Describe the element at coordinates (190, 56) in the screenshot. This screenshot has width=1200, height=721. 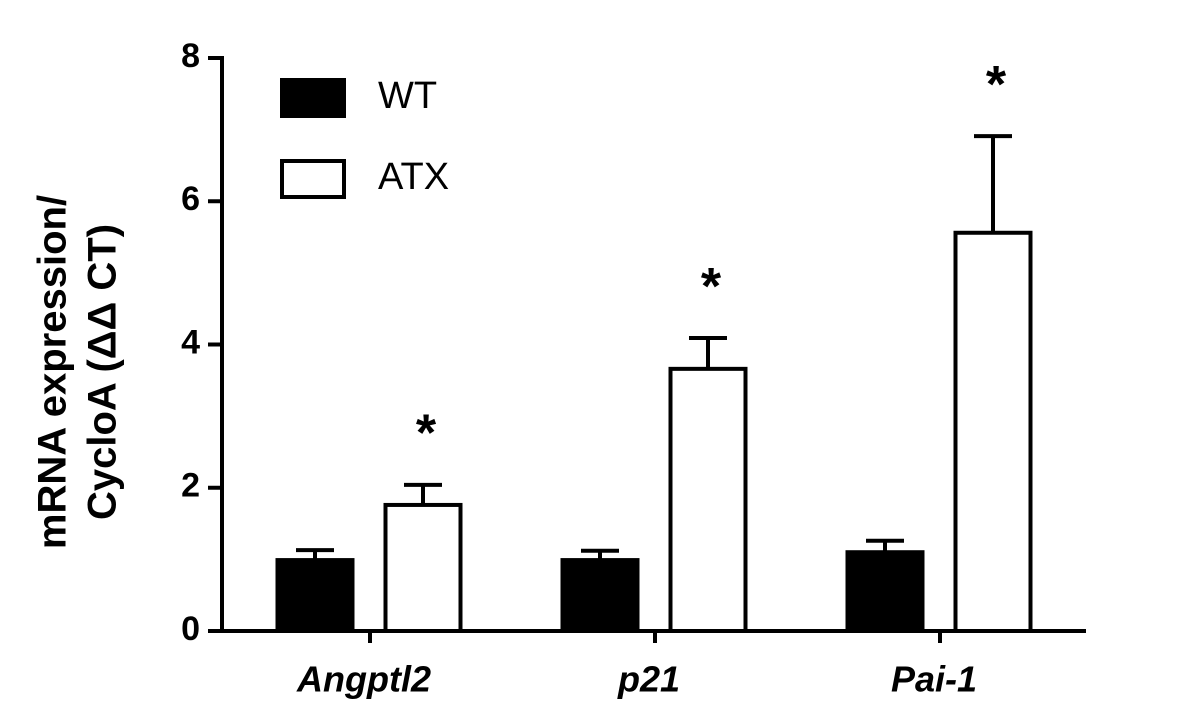
I see `y-tick-label: 8` at that location.